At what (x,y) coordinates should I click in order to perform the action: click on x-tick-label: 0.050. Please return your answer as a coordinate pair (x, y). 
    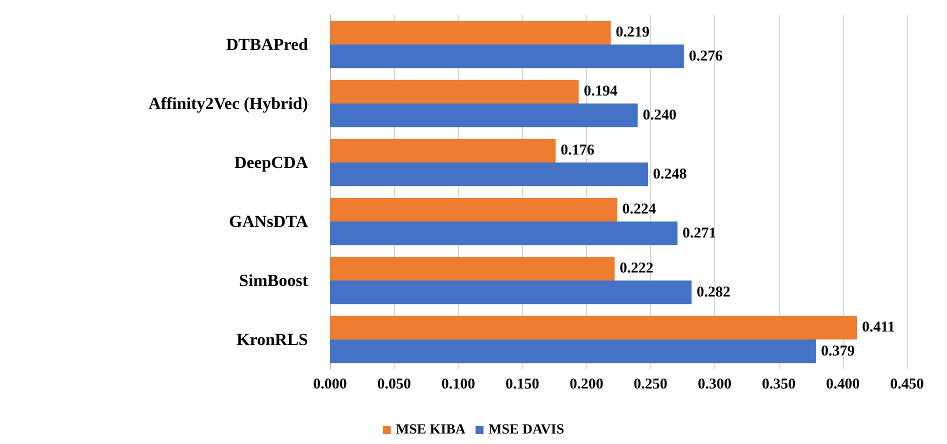
    Looking at the image, I should click on (394, 384).